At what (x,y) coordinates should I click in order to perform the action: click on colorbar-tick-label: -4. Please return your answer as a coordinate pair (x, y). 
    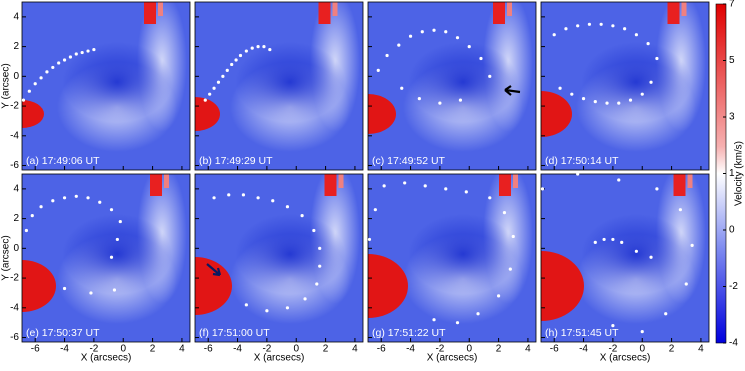
    Looking at the image, I should click on (733, 343).